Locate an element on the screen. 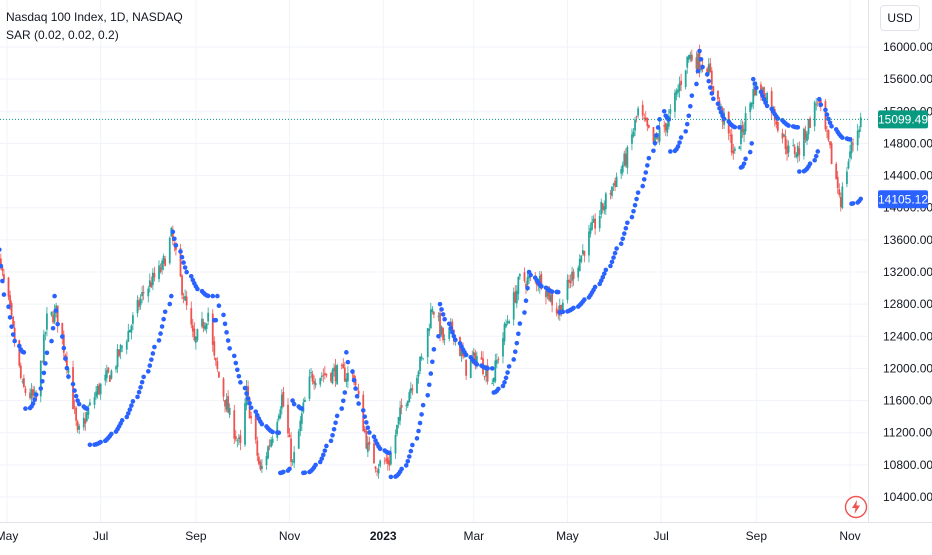 This screenshot has width=932, height=555. symbol-title: Nasdaq 100 Index, 1D, NASDAQ is located at coordinates (94, 17).